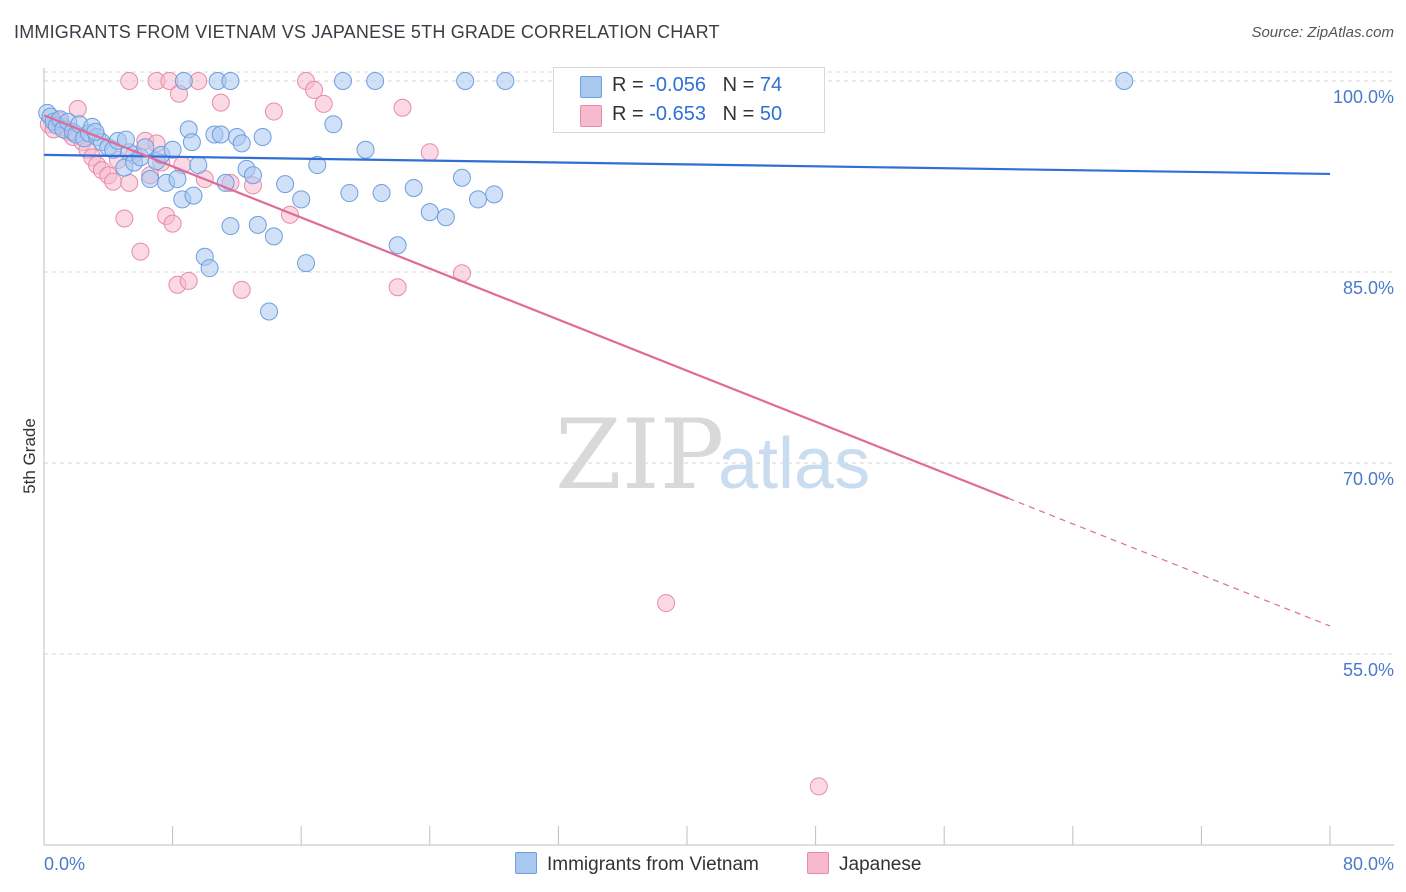 This screenshot has width=1406, height=892. What do you see at coordinates (591, 87) in the screenshot?
I see `vietnam-swatch` at bounding box center [591, 87].